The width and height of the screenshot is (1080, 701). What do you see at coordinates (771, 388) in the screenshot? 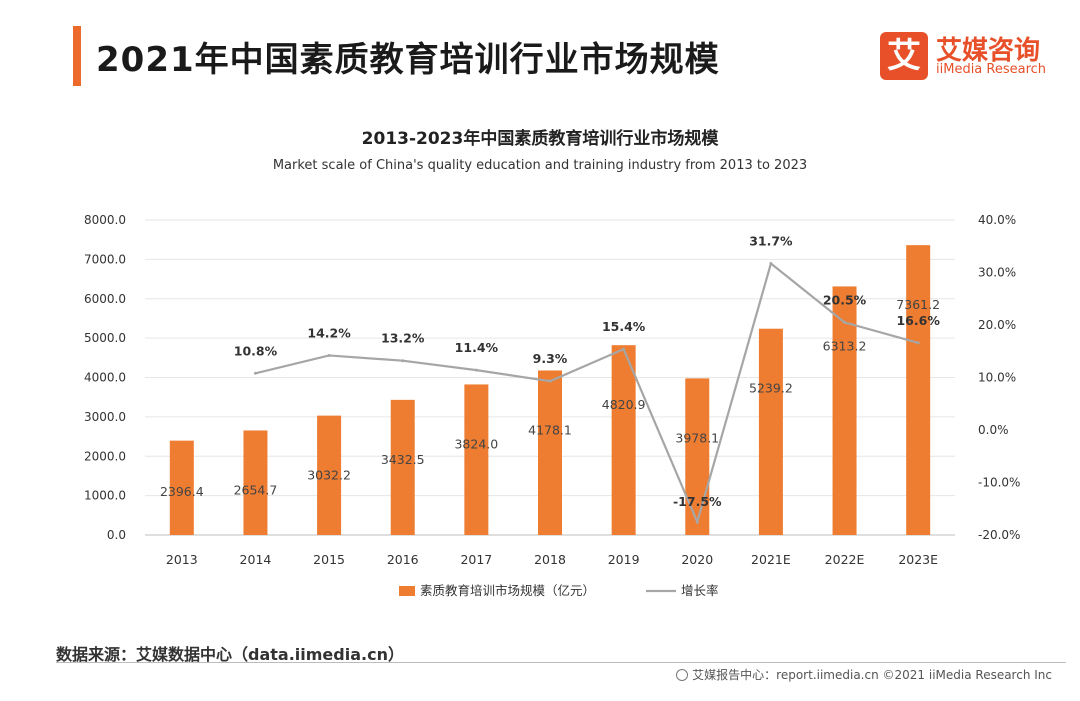
I see `bar-value-label: 5239.2` at bounding box center [771, 388].